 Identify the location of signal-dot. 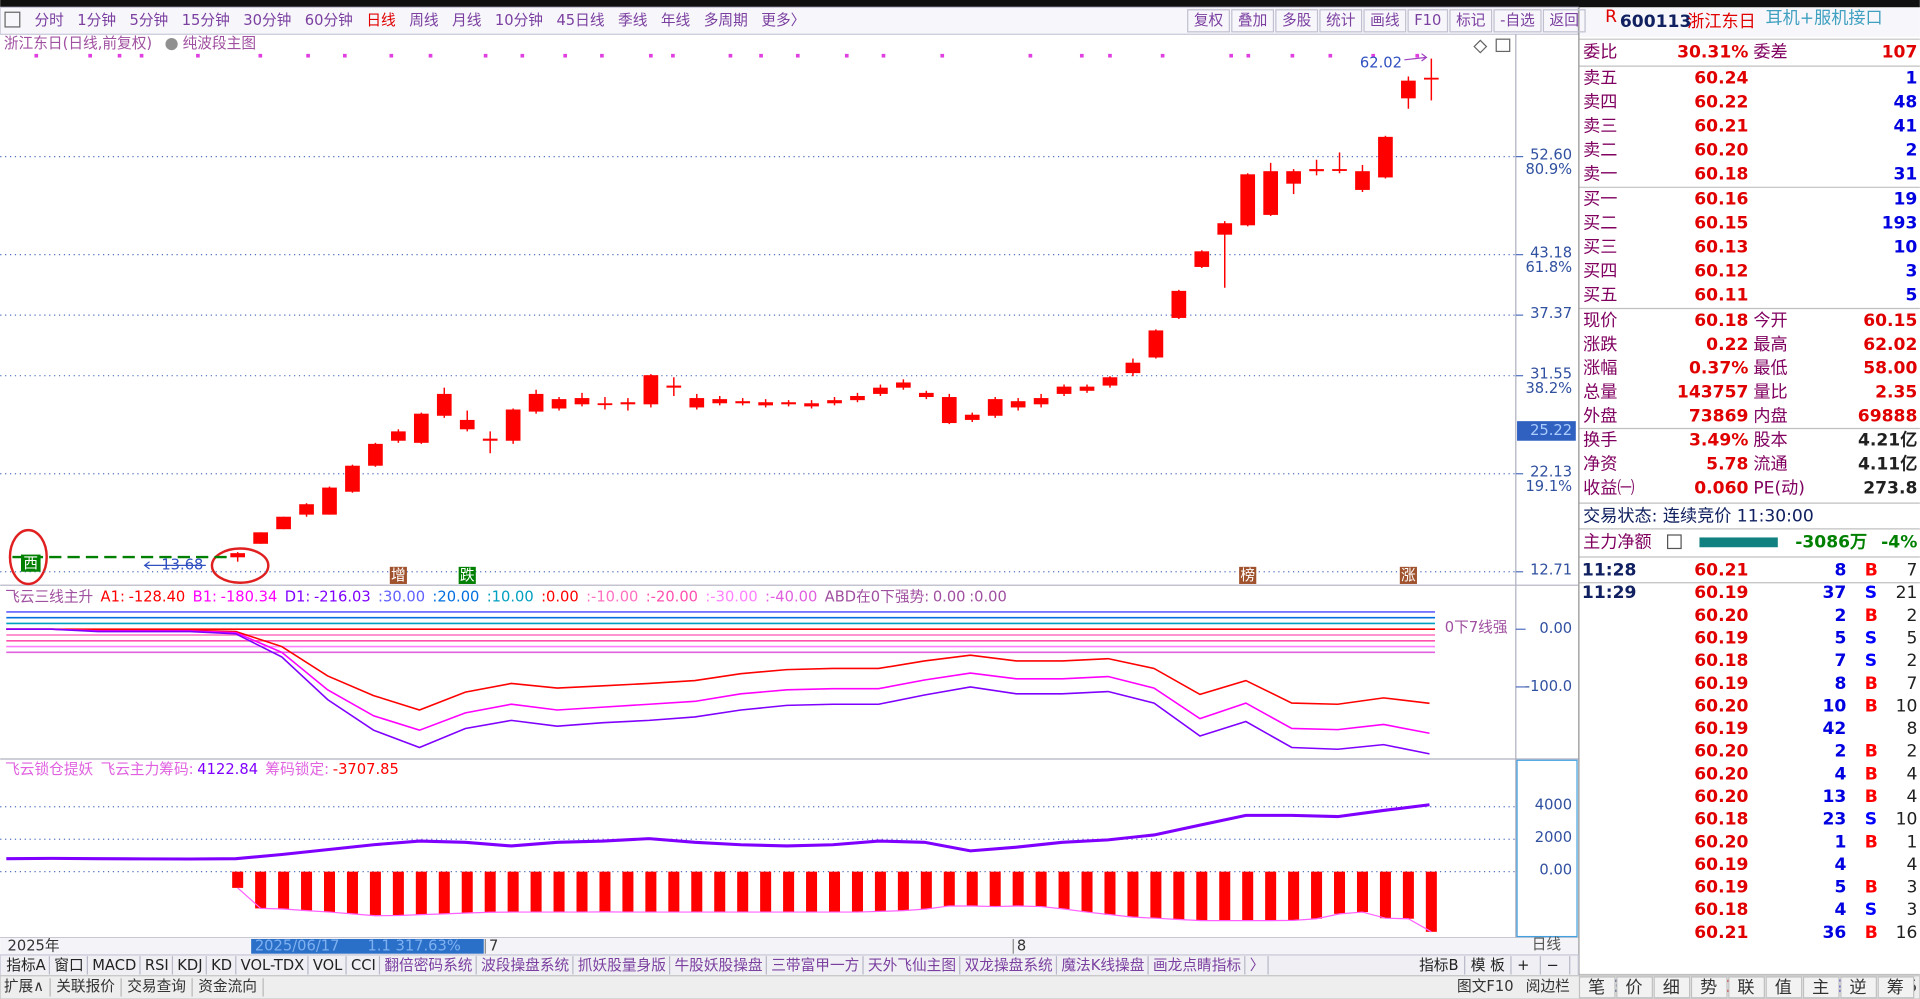
(846, 55).